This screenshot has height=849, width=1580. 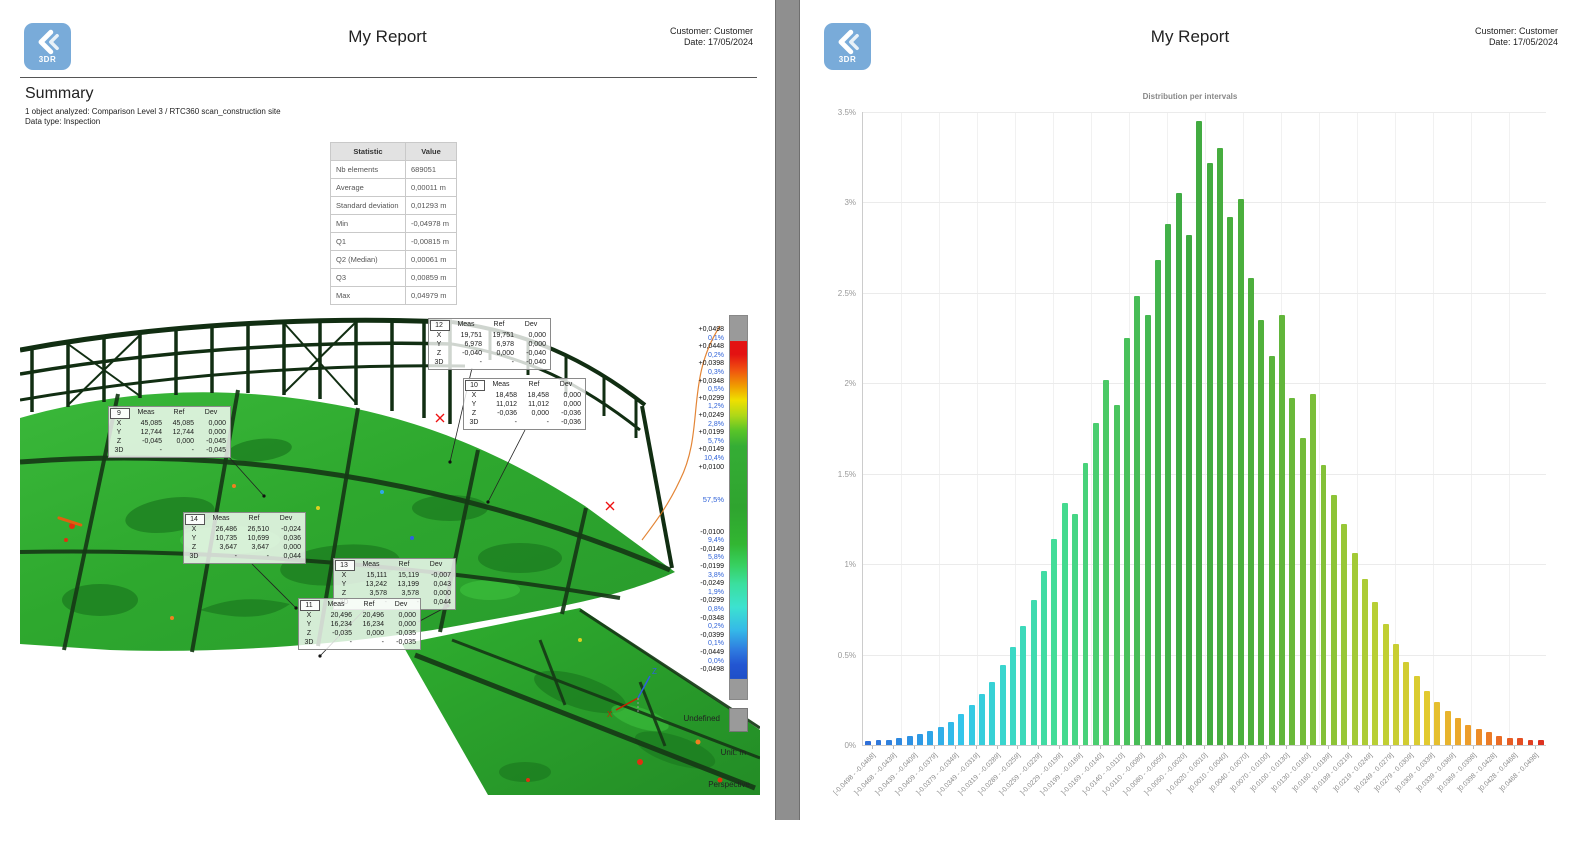 I want to click on y-tick-label: 2%, so click(x=850, y=384).